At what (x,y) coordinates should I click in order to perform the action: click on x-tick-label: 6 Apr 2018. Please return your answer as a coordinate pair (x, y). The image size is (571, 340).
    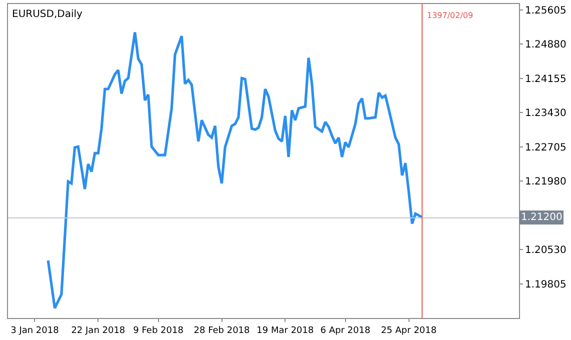
    Looking at the image, I should click on (345, 331).